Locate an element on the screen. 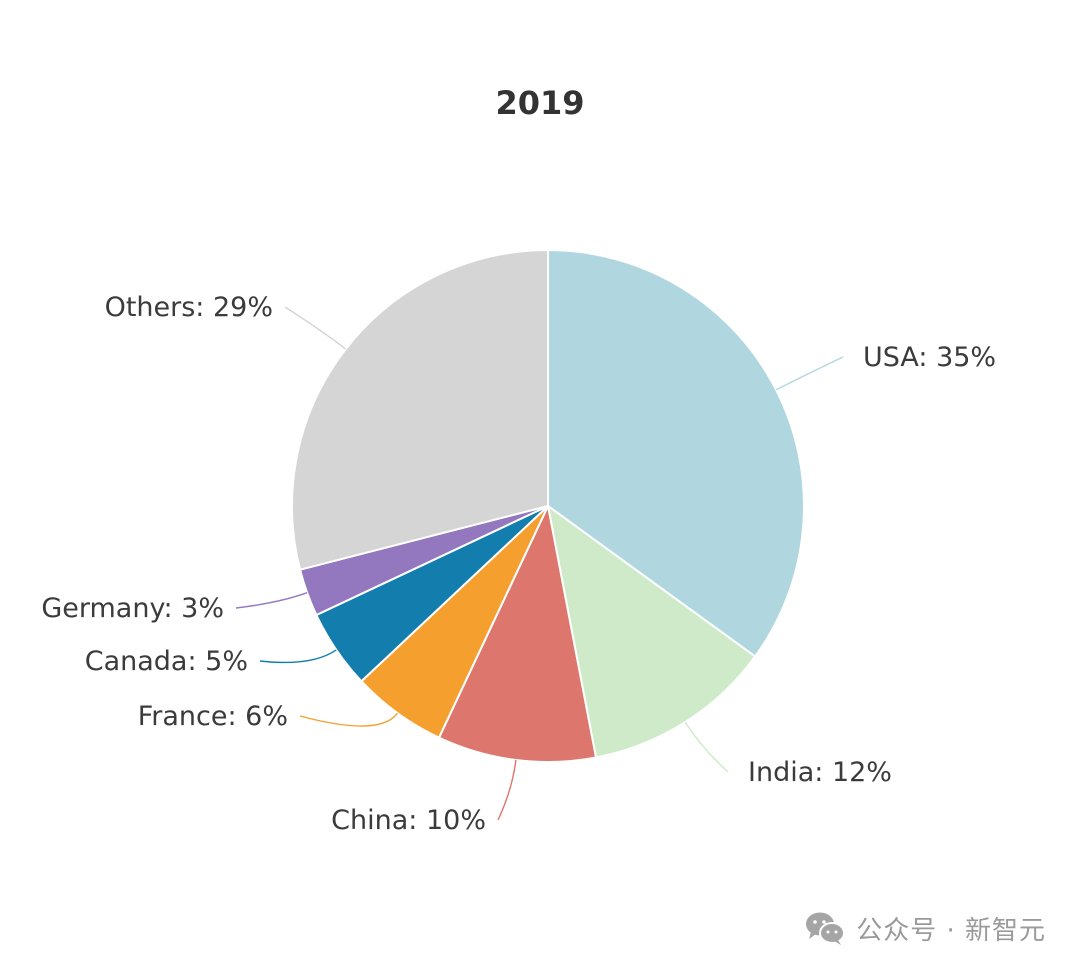 The width and height of the screenshot is (1080, 972). pie-slice-china is located at coordinates (517, 633).